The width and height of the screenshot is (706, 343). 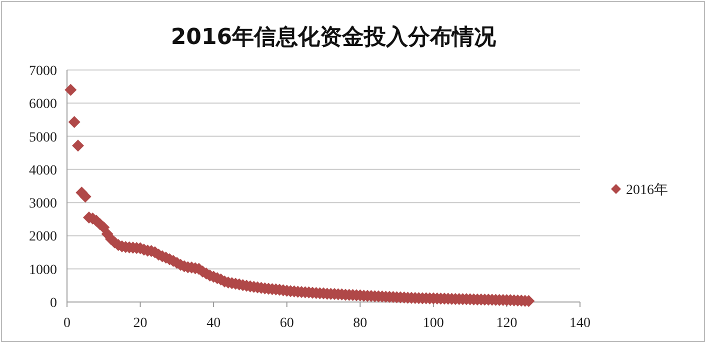 I want to click on x-tick-label: 80, so click(x=360, y=323).